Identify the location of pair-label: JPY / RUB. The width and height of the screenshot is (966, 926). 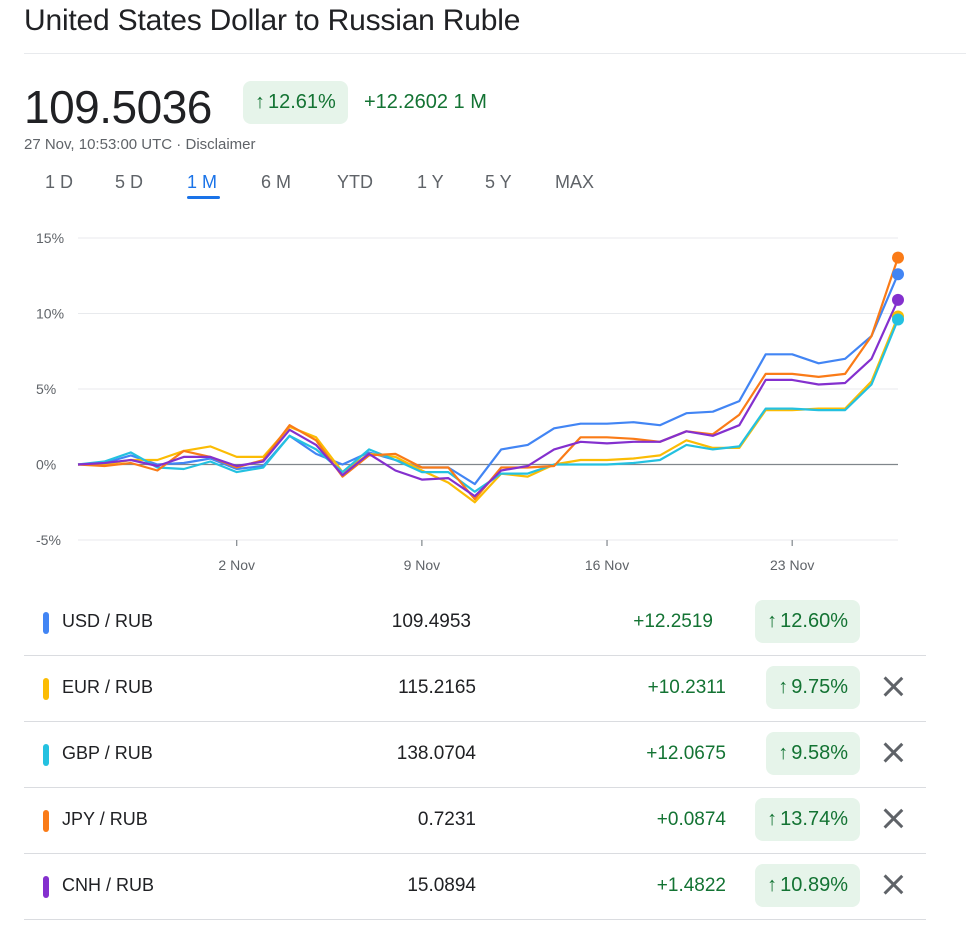
(105, 819).